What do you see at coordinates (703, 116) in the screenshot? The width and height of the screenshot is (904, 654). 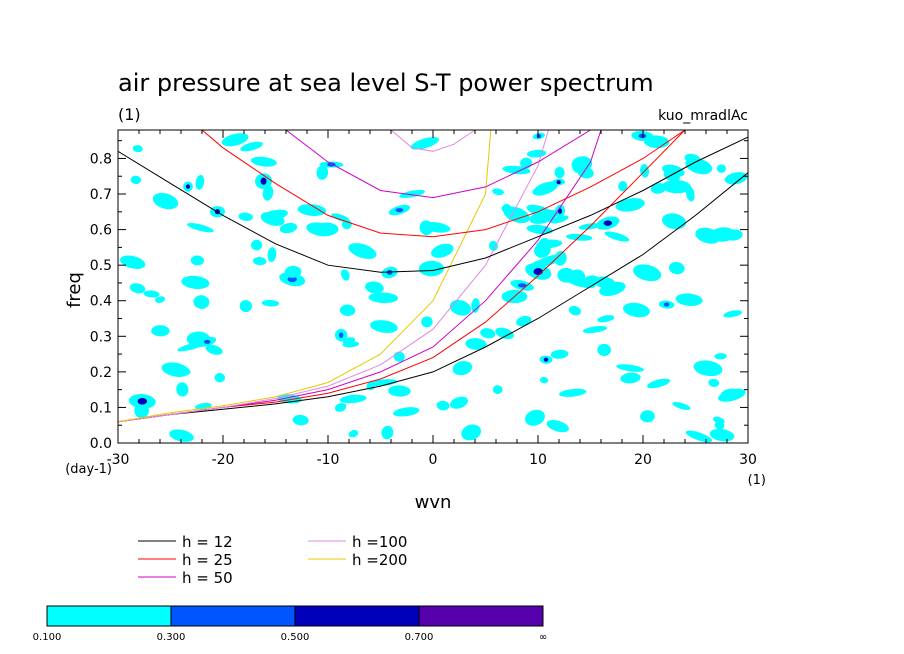 I see `chart-subtitle-right: kuo_mradlAc` at bounding box center [703, 116].